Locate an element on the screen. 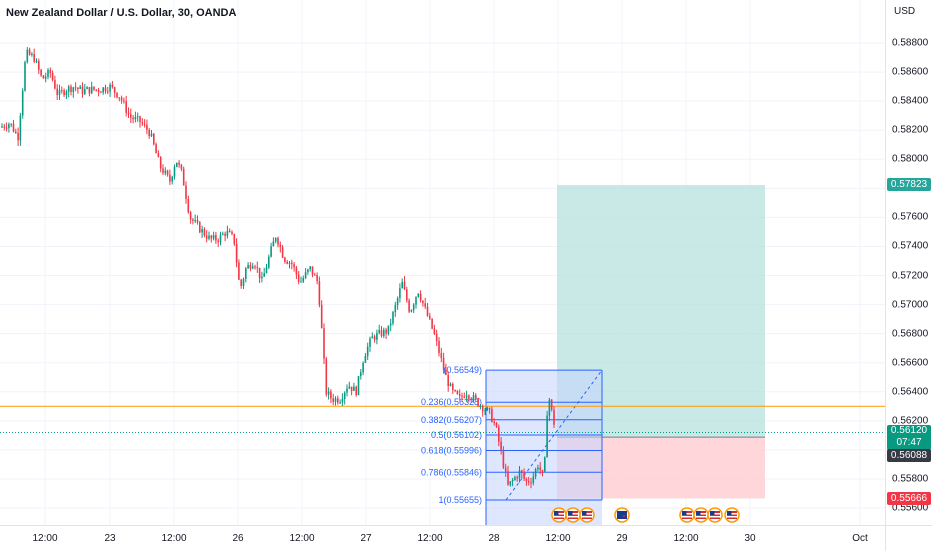 The width and height of the screenshot is (932, 551). nz-flag-icon is located at coordinates (622, 515).